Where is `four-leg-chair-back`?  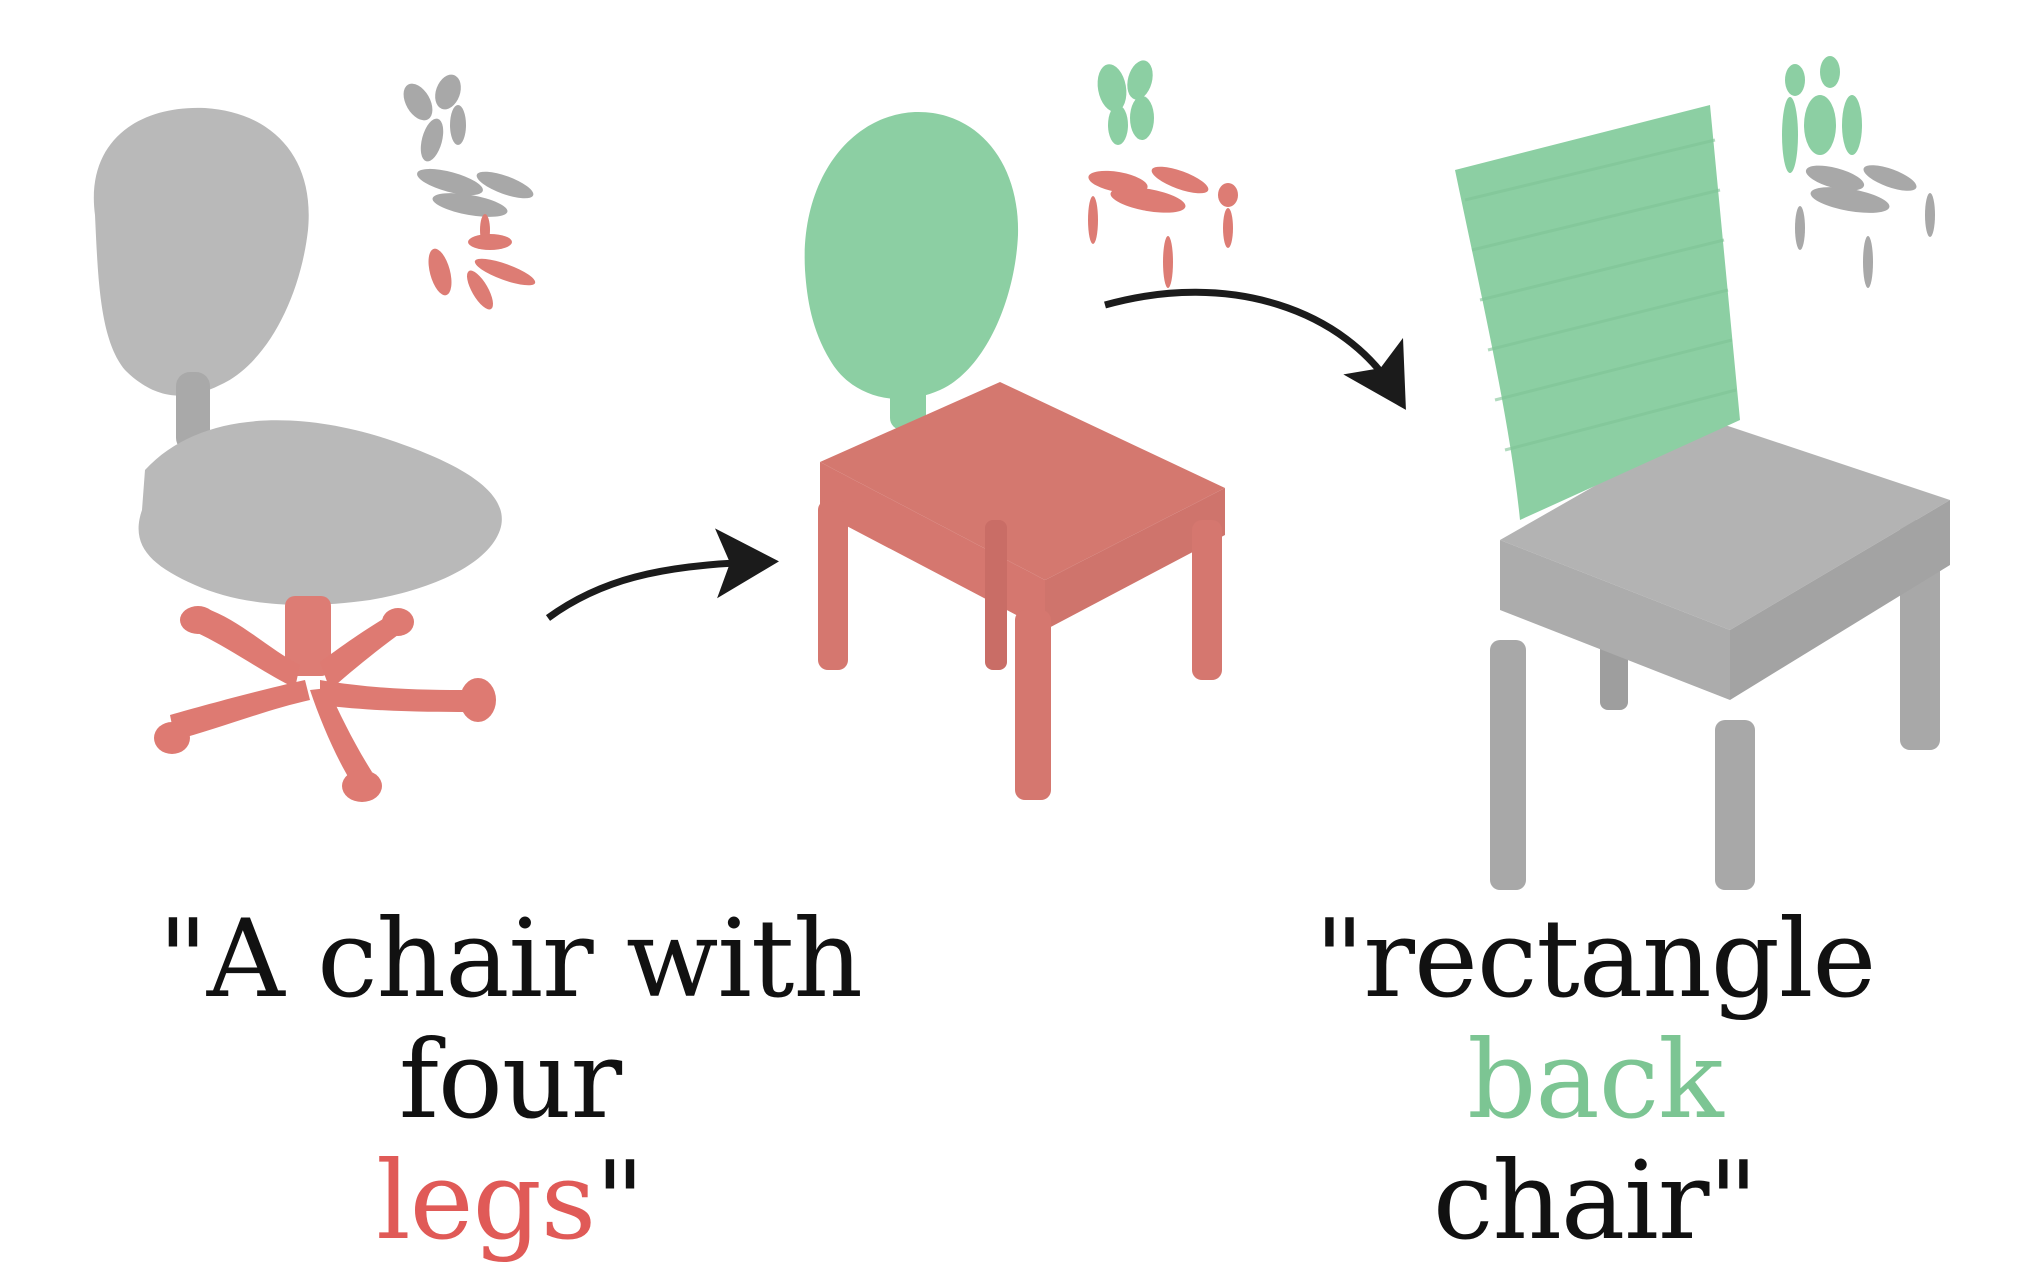
four-leg-chair-back is located at coordinates (911, 255).